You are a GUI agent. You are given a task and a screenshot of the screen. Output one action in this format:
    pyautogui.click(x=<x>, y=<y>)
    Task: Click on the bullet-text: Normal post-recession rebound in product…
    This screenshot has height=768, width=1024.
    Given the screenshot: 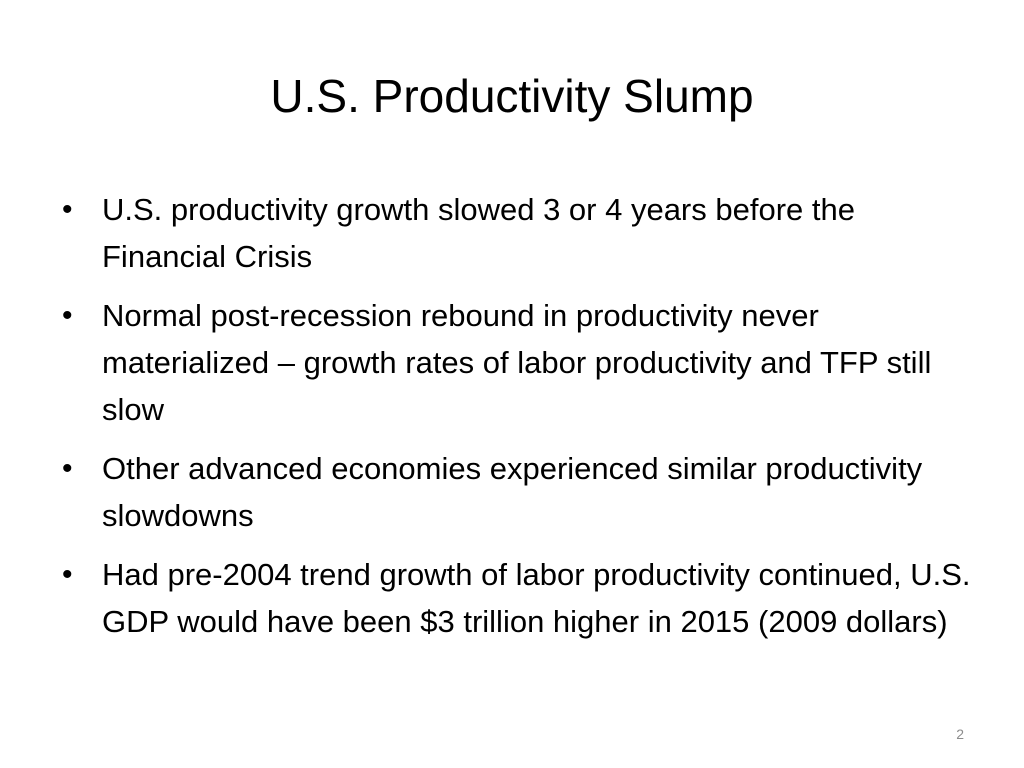 What is the action you would take?
    pyautogui.click(x=517, y=362)
    